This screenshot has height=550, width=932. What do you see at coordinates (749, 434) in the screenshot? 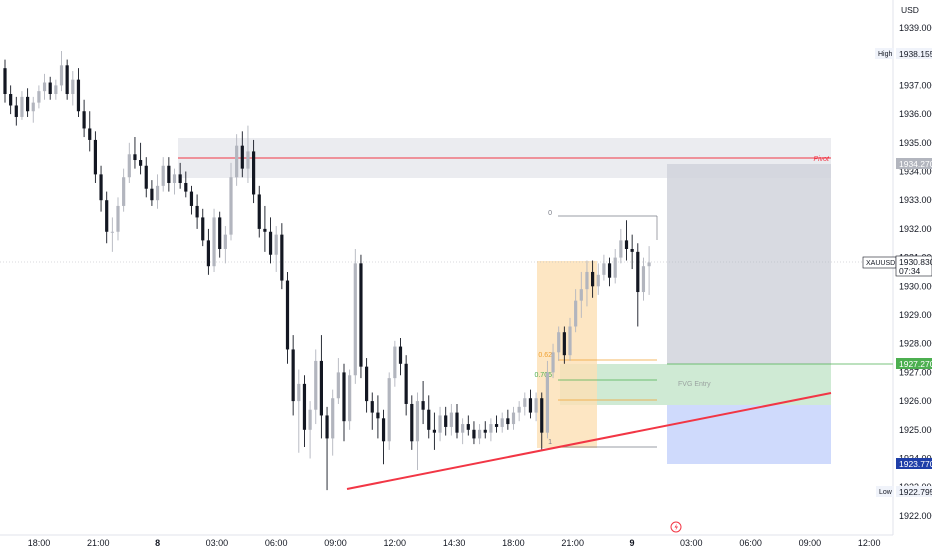
I see `stop-zone` at bounding box center [749, 434].